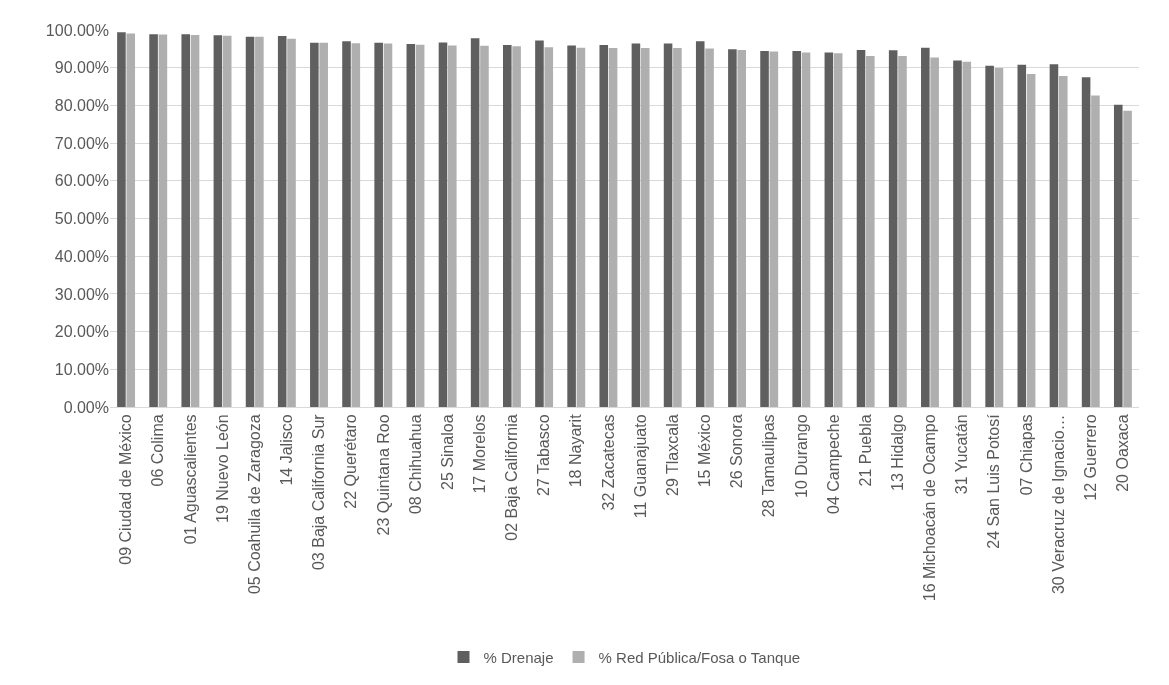 The width and height of the screenshot is (1169, 685). I want to click on x-tick-label: 29 Tlaxcala, so click(672, 455).